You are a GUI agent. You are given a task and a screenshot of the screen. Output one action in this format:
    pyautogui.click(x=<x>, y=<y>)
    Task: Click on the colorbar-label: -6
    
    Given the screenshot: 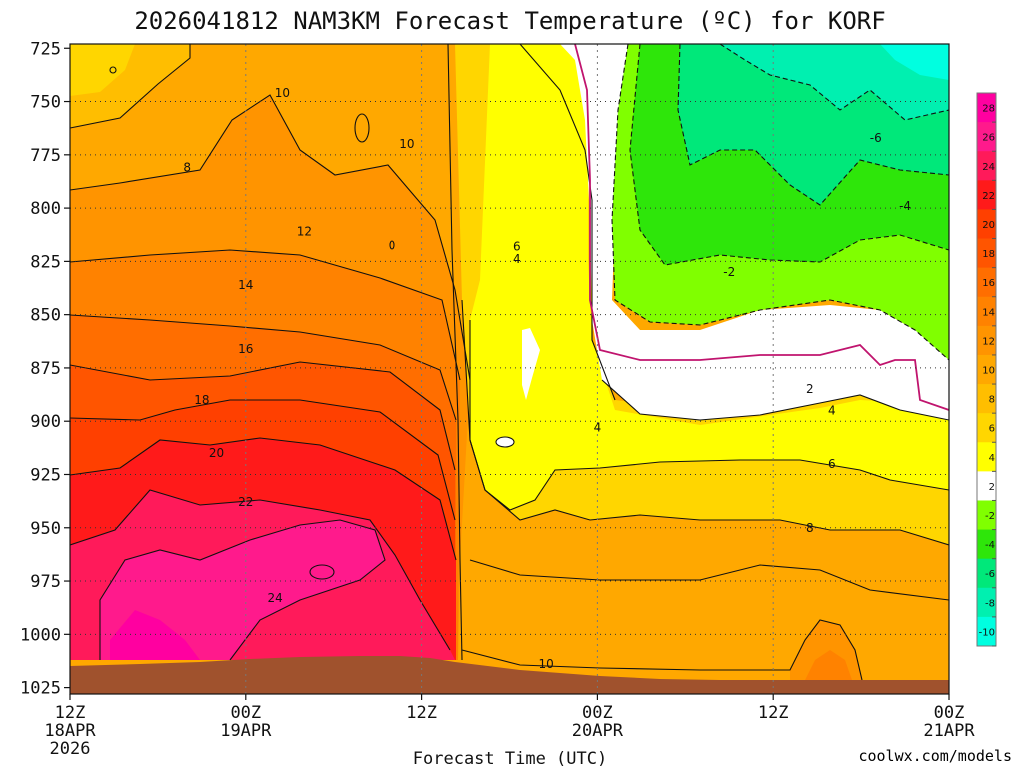 What is the action you would take?
    pyautogui.click(x=990, y=574)
    